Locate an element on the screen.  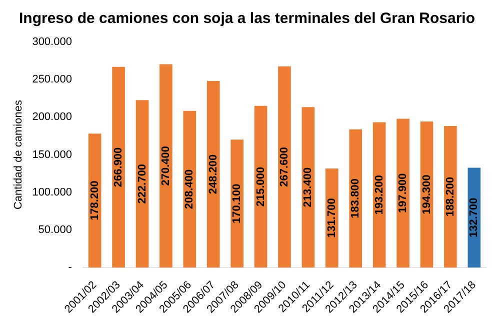
data-label: 248.200 is located at coordinates (213, 174).